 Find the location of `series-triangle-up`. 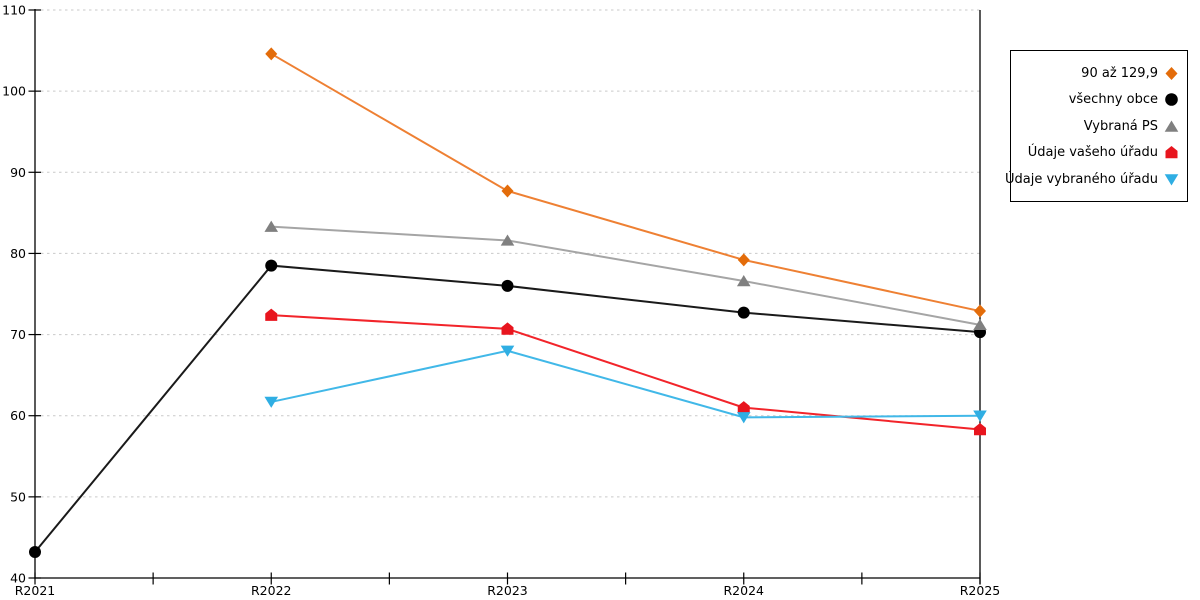

series-triangle-up is located at coordinates (625, 275).